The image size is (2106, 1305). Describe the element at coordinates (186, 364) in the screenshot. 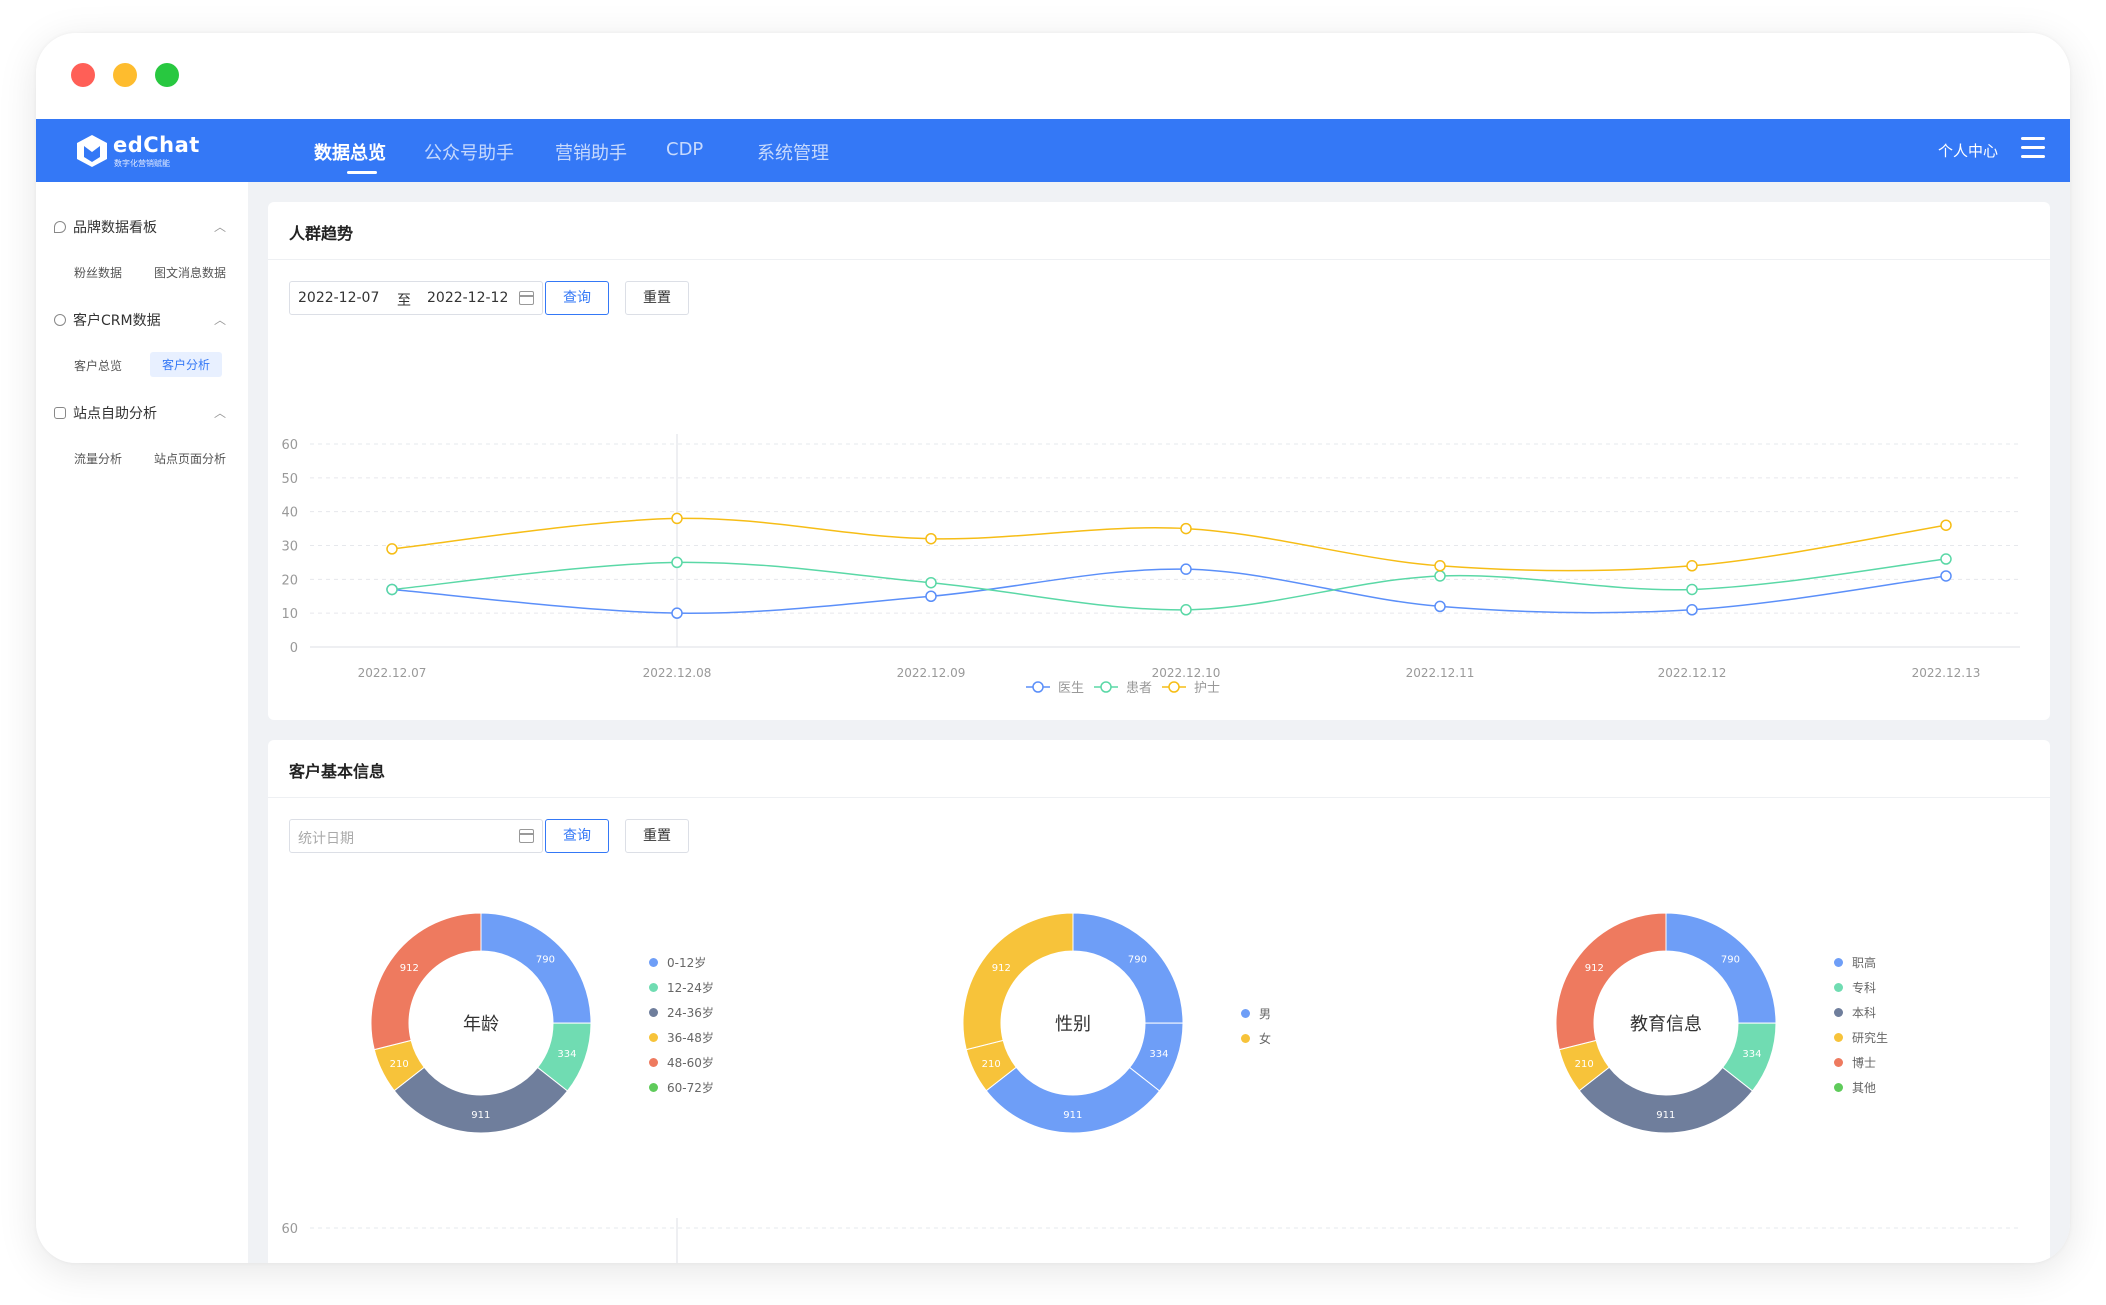

I see `sidebar-item-customer-analysis: 客户分析` at that location.